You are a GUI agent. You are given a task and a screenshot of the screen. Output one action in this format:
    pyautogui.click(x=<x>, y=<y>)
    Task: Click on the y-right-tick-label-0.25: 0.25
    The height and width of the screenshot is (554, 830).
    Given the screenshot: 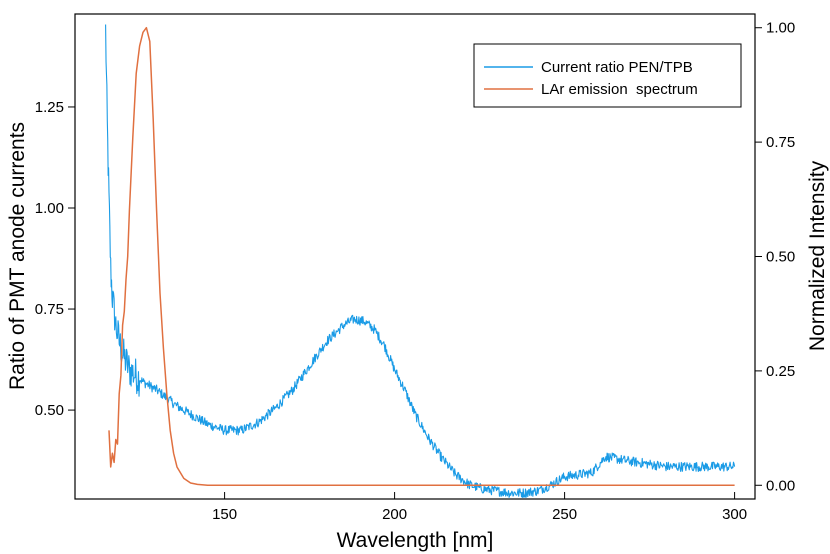 What is the action you would take?
    pyautogui.click(x=780, y=371)
    